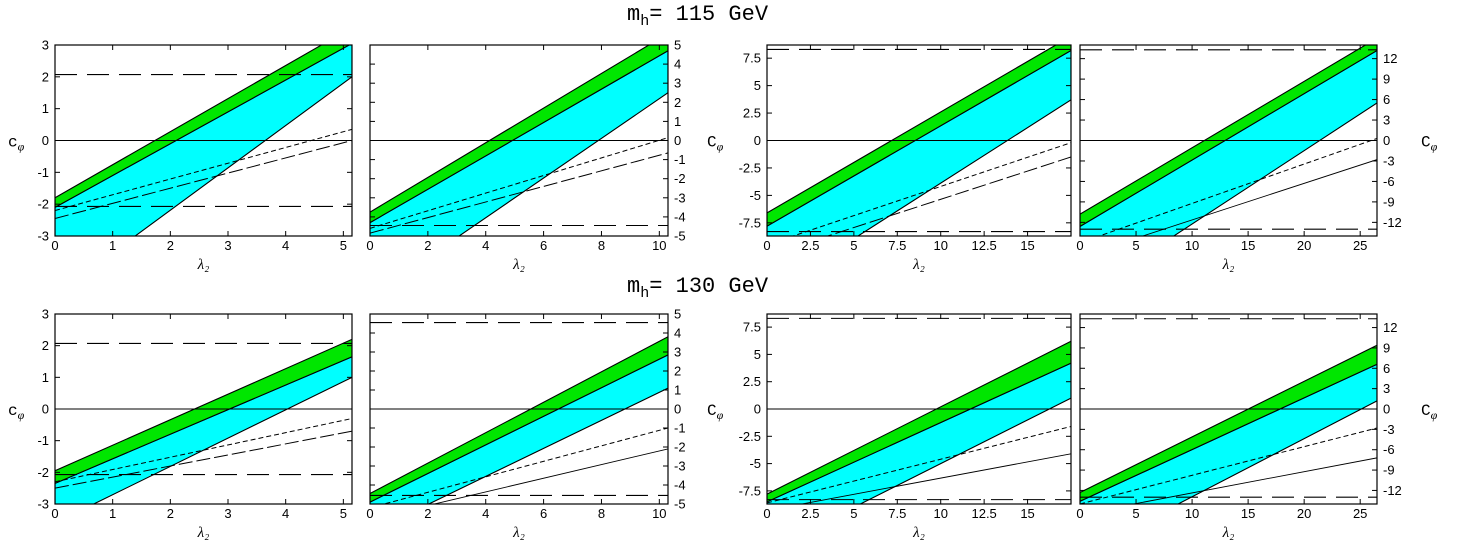 This screenshot has width=1478, height=552. I want to click on y-tick-label: -12, so click(1392, 490).